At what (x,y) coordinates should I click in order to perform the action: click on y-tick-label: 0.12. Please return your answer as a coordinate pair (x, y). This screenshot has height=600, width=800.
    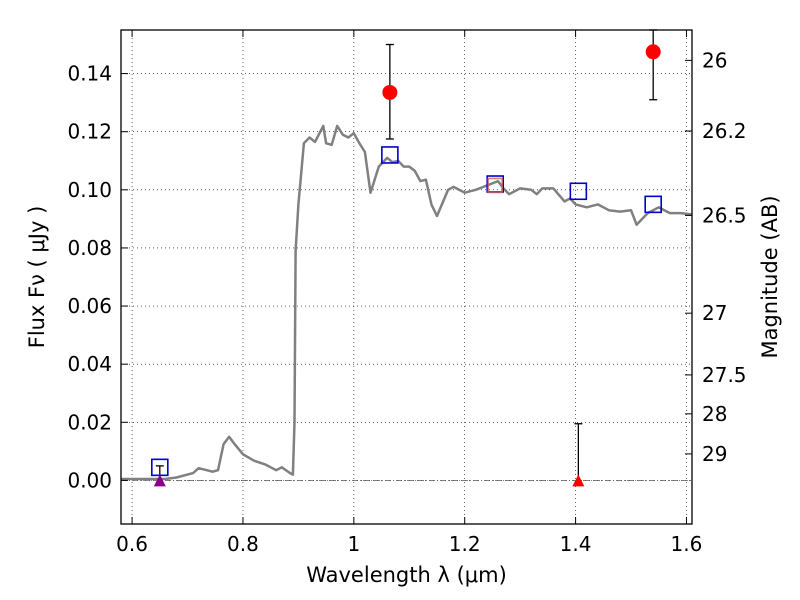
    Looking at the image, I should click on (89, 132).